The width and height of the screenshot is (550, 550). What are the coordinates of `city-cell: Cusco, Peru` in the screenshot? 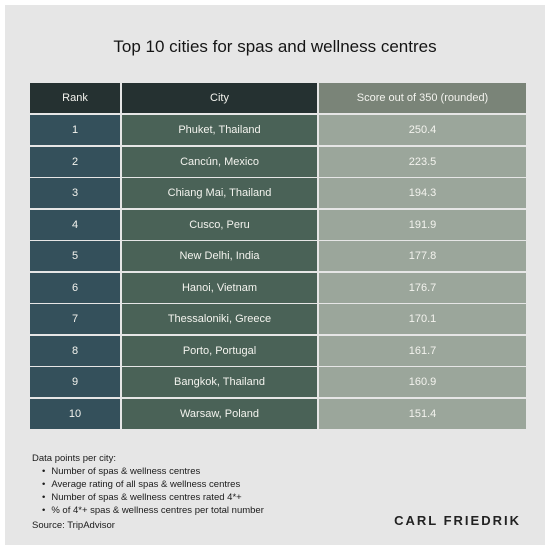 It's located at (219, 224).